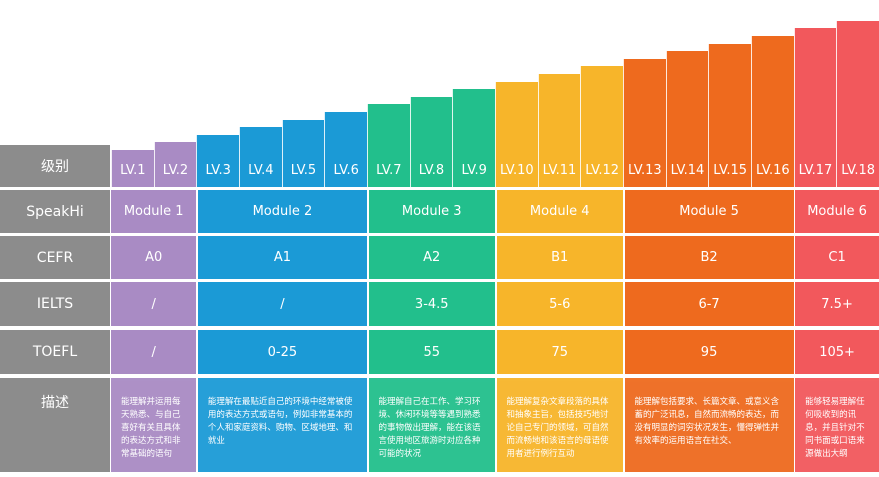 The height and width of the screenshot is (477, 879). What do you see at coordinates (516, 170) in the screenshot?
I see `level-bar-10-text: LV.10` at bounding box center [516, 170].